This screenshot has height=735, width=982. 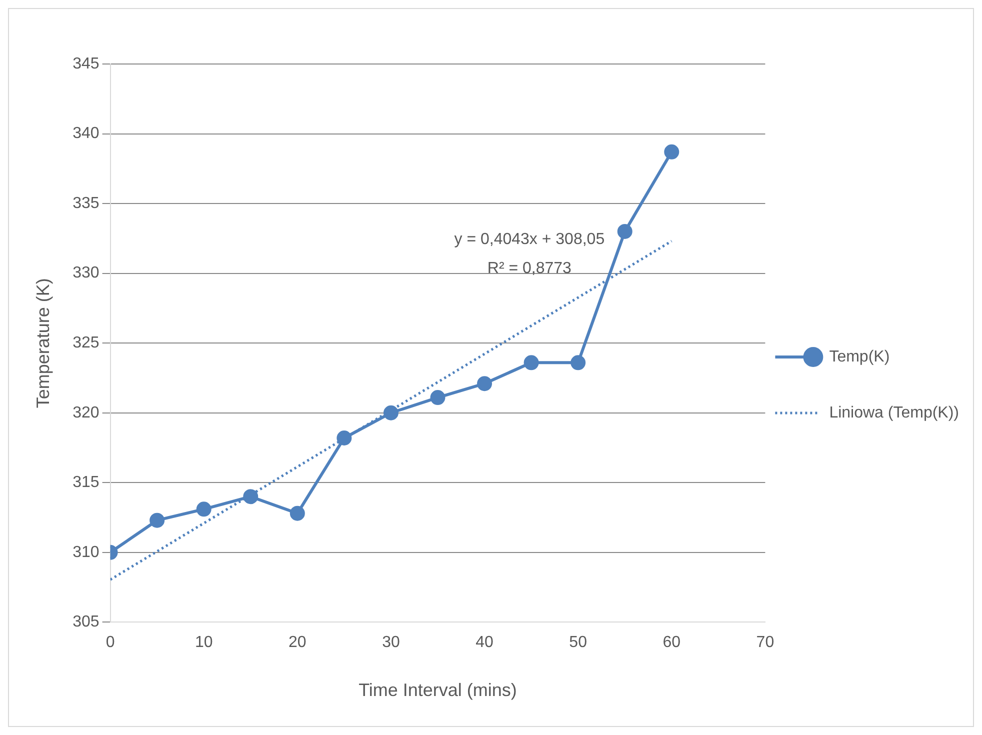 What do you see at coordinates (86, 343) in the screenshot?
I see `y-tick-label: 325` at bounding box center [86, 343].